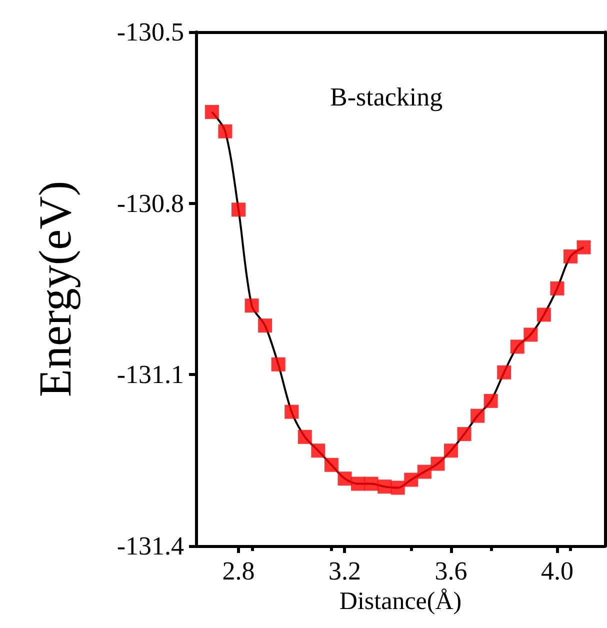 This screenshot has height=628, width=607. I want to click on y-tick-label: -131.1, so click(150, 375).